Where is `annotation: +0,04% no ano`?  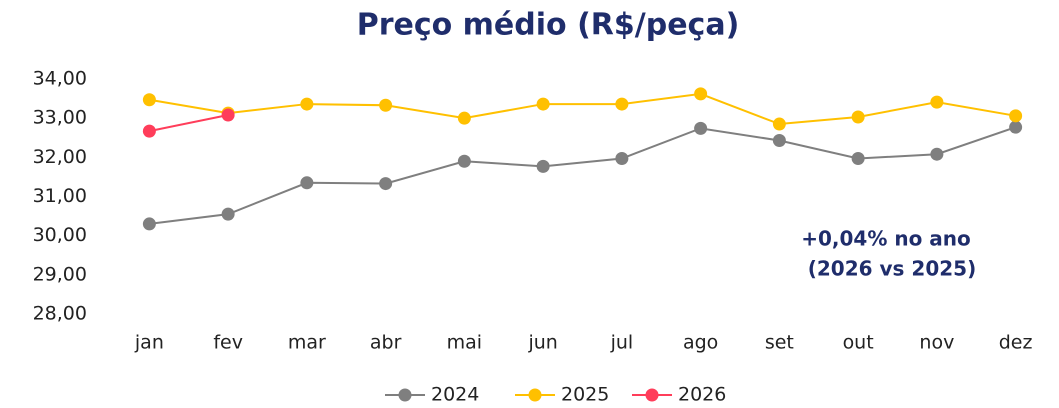 annotation: +0,04% no ano is located at coordinates (886, 239).